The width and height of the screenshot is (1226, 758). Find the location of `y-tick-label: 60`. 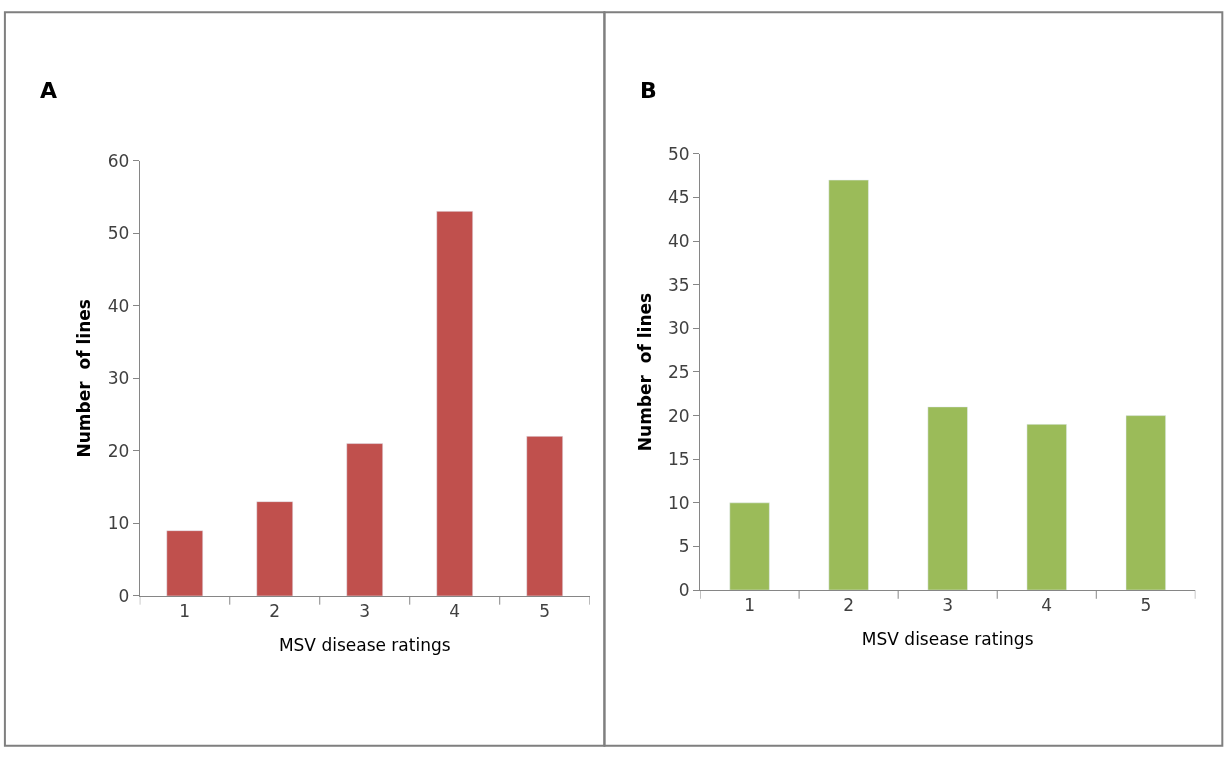

y-tick-label: 60 is located at coordinates (118, 160).